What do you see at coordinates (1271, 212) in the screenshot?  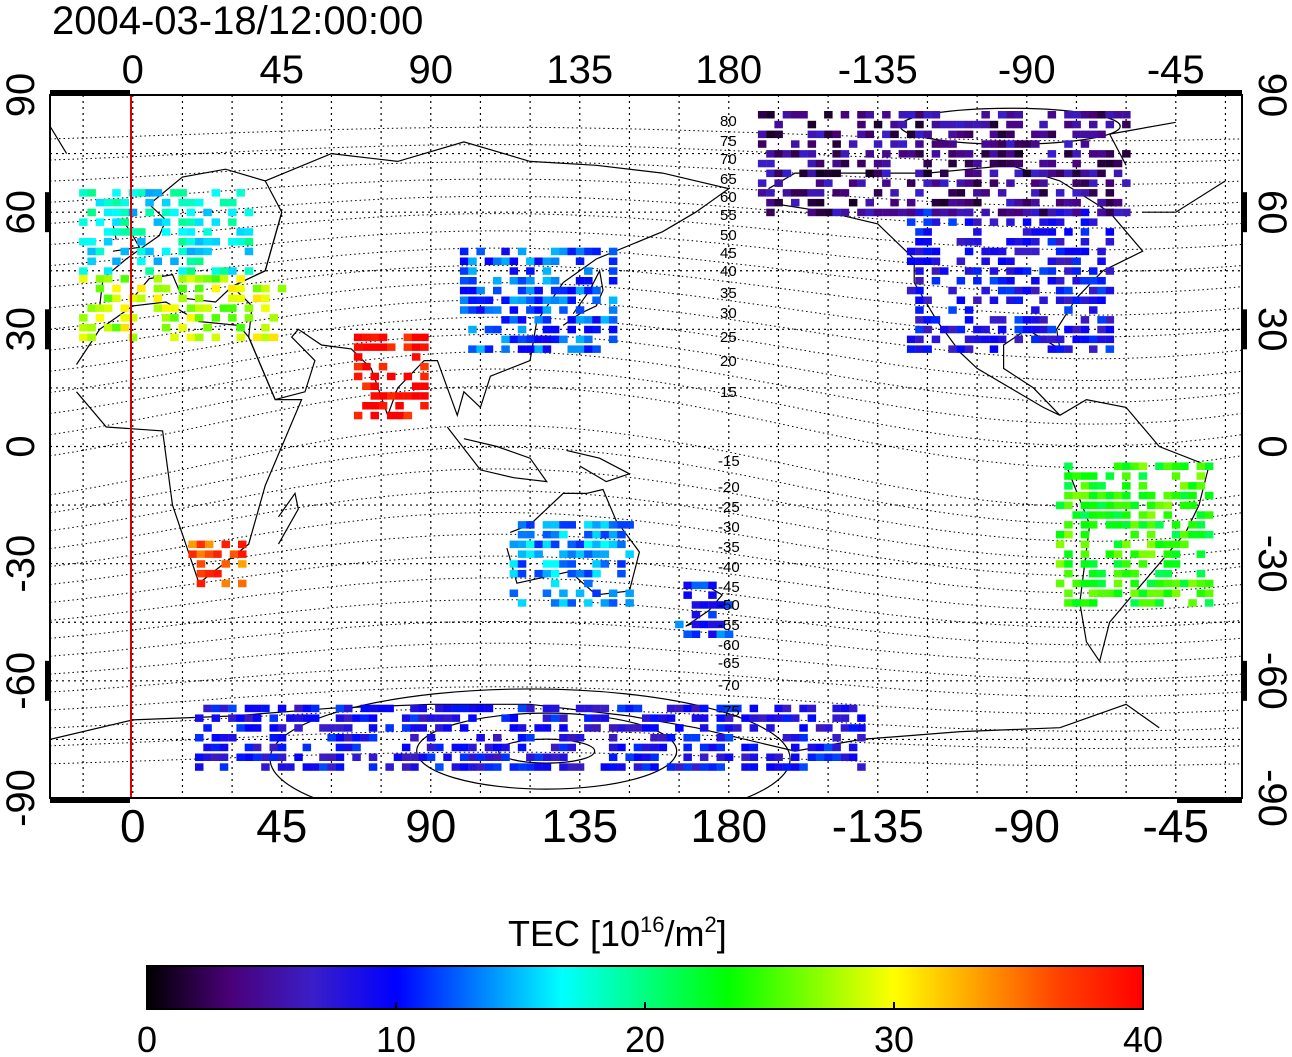 I see `right-lat-tick-label: 60` at bounding box center [1271, 212].